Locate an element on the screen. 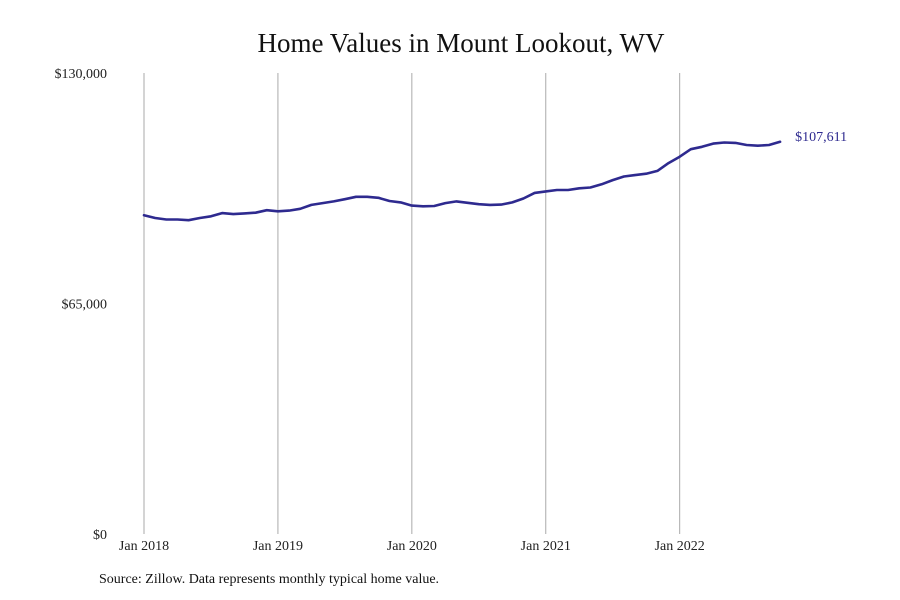 The width and height of the screenshot is (900, 600). series-layer: $107,611 is located at coordinates (494, 176).